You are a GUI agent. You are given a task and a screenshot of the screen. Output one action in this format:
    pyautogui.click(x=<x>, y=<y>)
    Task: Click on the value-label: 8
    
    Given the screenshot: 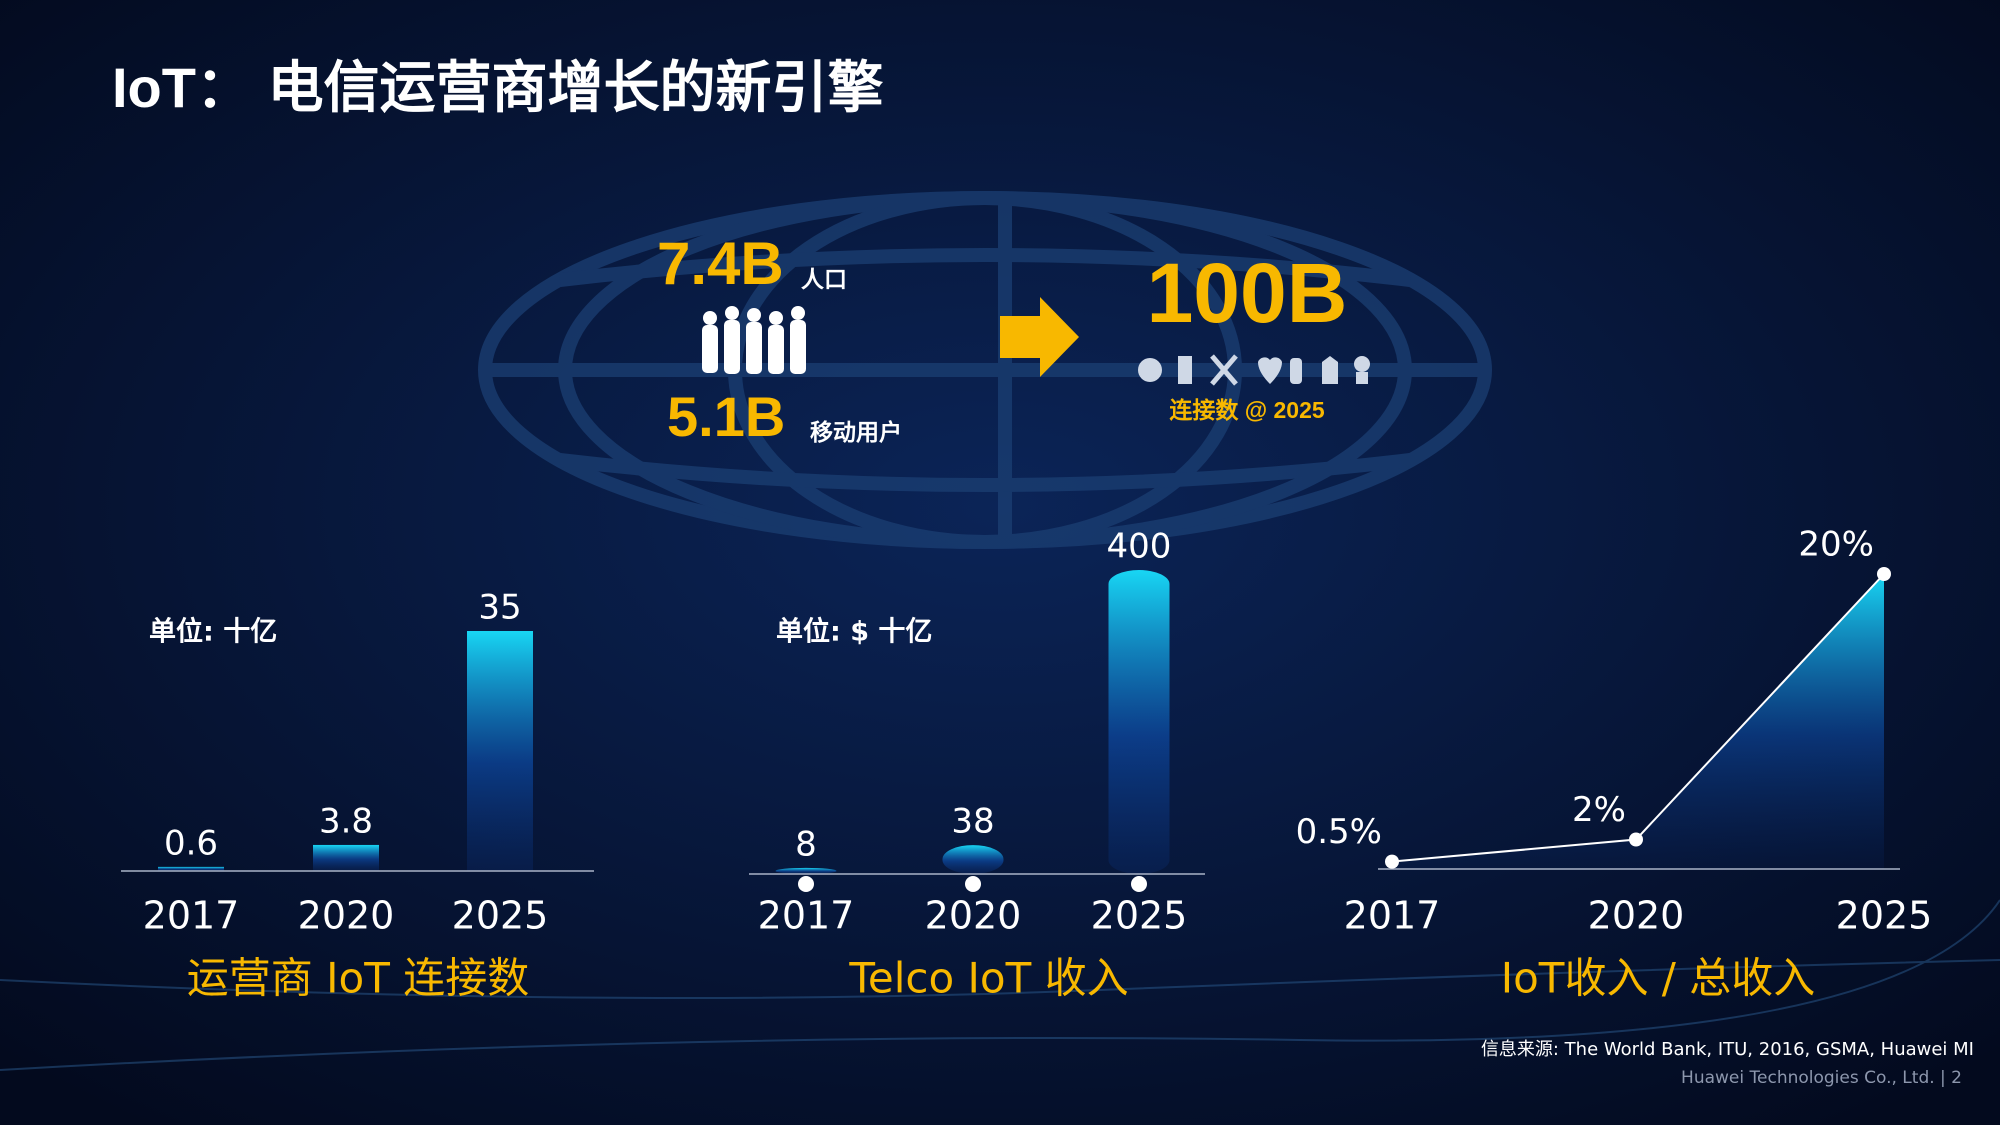 What is the action you would take?
    pyautogui.click(x=806, y=844)
    